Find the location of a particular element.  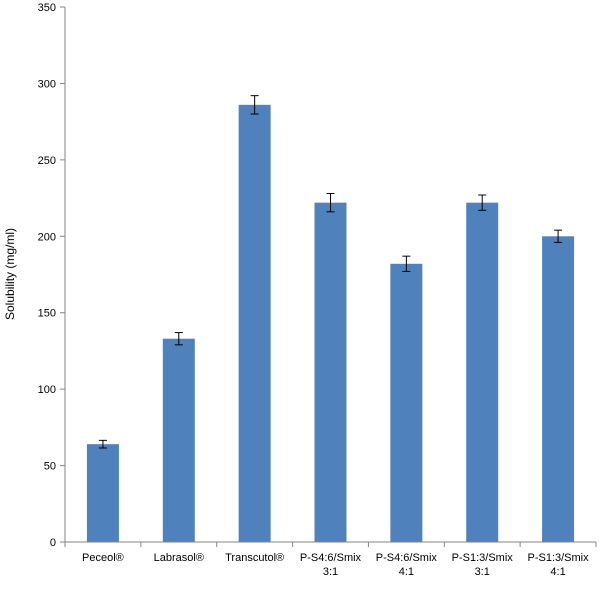

x-category-label: P-S4:6/Smix 3:1 is located at coordinates (331, 565).